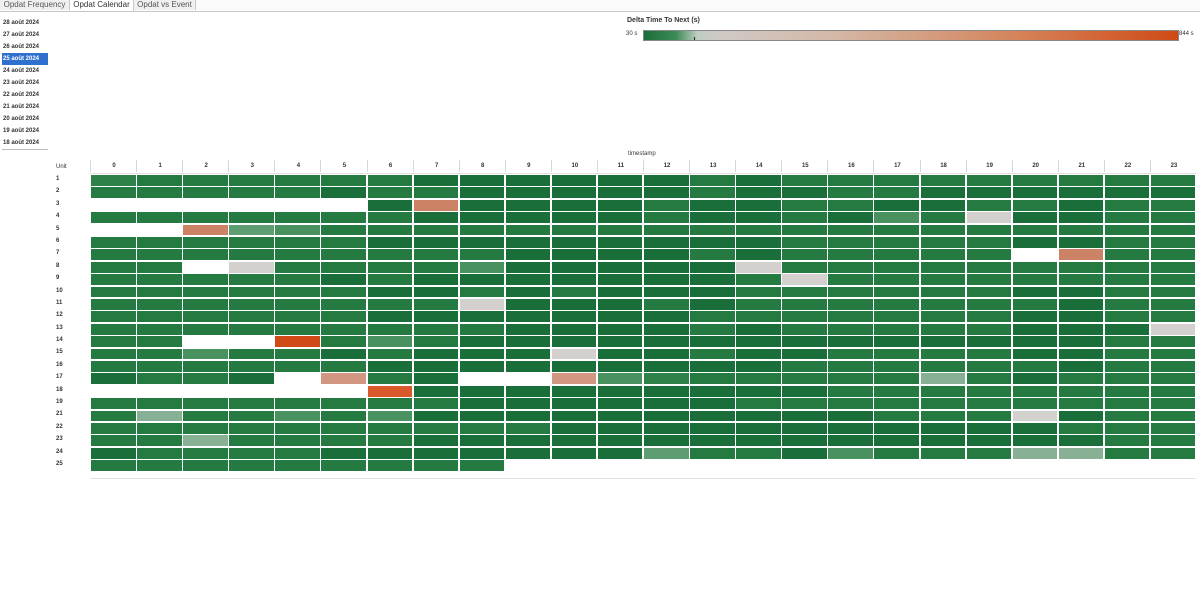  I want to click on color-scale-bar, so click(911, 35).